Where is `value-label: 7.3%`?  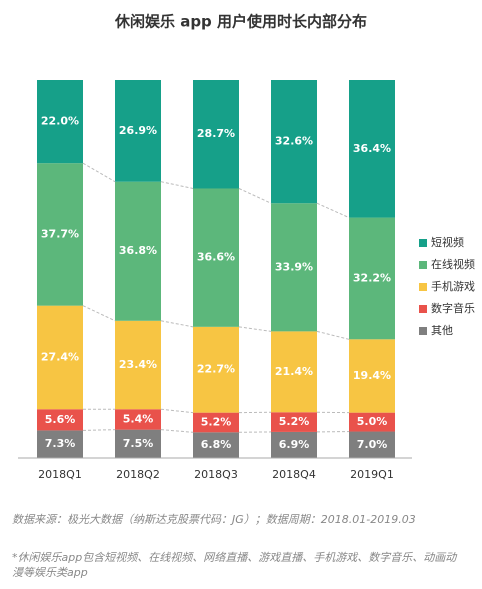
value-label: 7.3% is located at coordinates (60, 443).